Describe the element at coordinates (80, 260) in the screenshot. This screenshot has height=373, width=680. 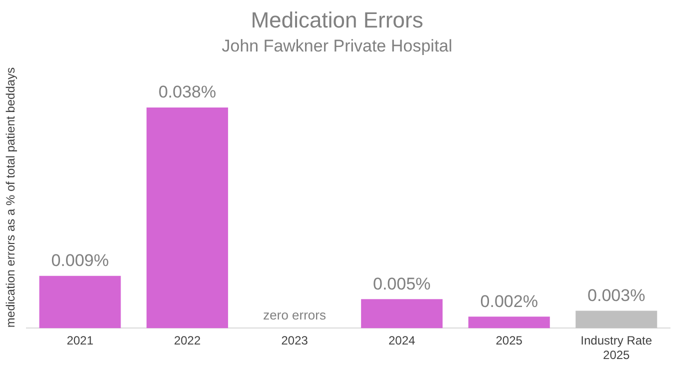
I see `data-label: 0.009%` at that location.